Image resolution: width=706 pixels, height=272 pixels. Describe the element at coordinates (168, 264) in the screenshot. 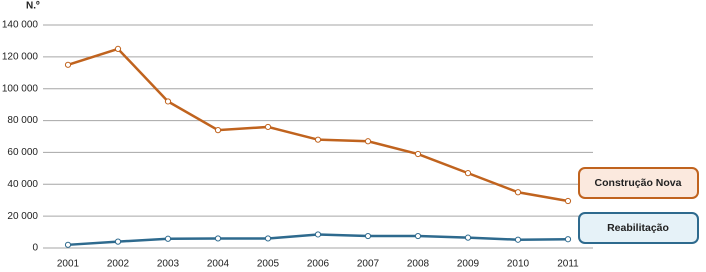

I see `x-tick-label: 2003` at that location.